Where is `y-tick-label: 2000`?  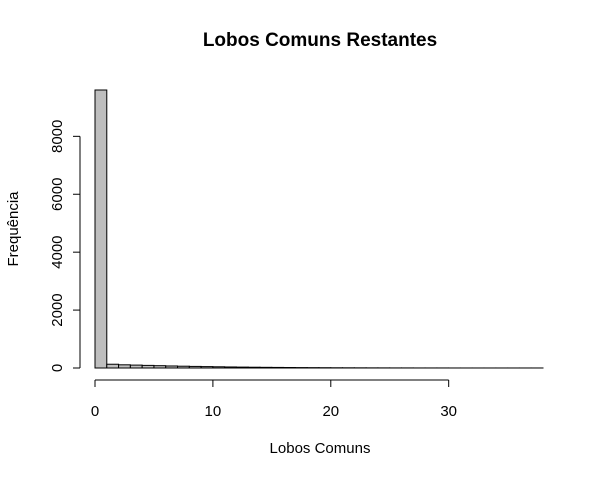 y-tick-label: 2000 is located at coordinates (57, 309).